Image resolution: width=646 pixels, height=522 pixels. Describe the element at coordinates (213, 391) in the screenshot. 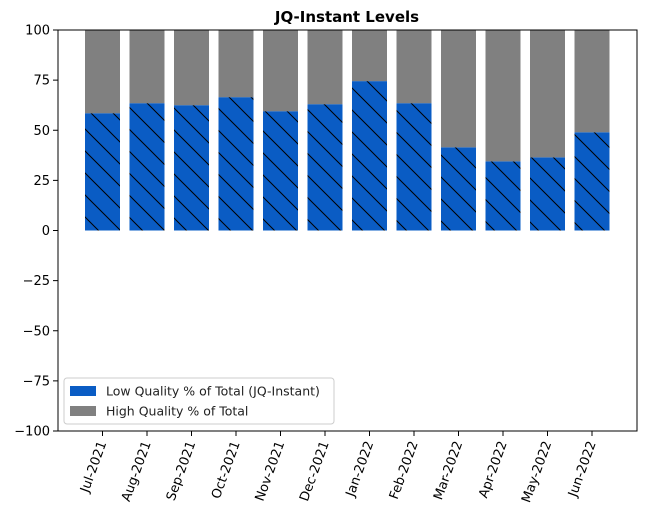

I see `legend-label-low-quality: Low Quality % of Total (JQ-Instant)` at that location.